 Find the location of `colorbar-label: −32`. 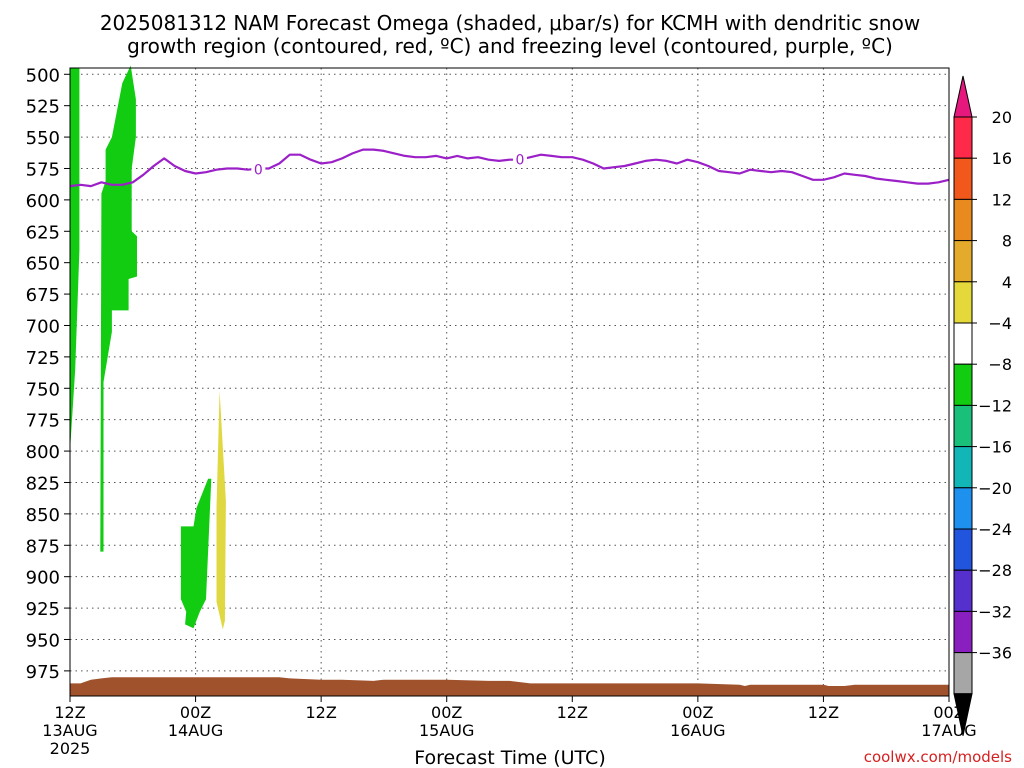

colorbar-label: −32 is located at coordinates (995, 611).